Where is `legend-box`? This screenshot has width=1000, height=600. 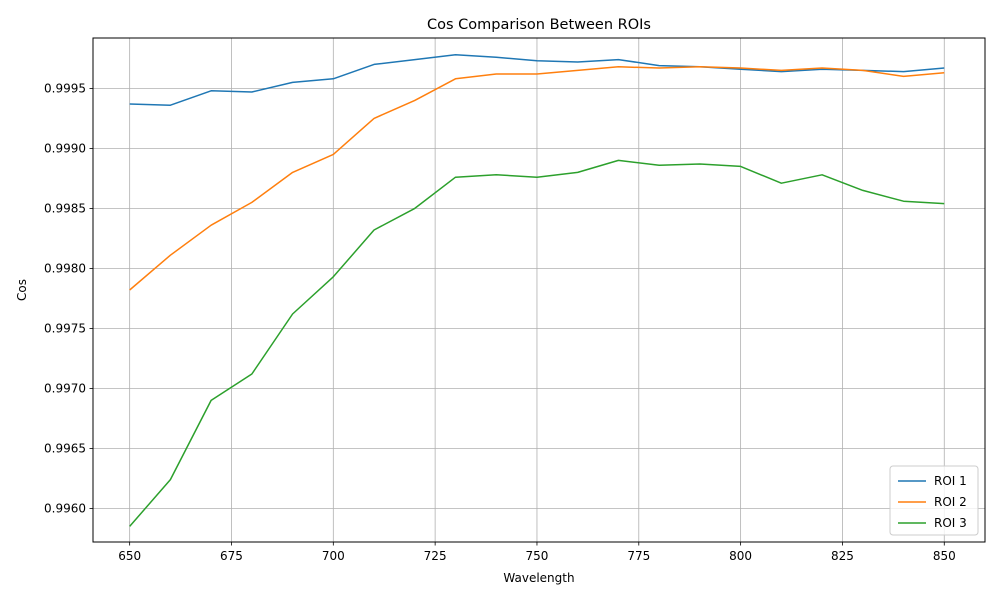
legend-box is located at coordinates (934, 500).